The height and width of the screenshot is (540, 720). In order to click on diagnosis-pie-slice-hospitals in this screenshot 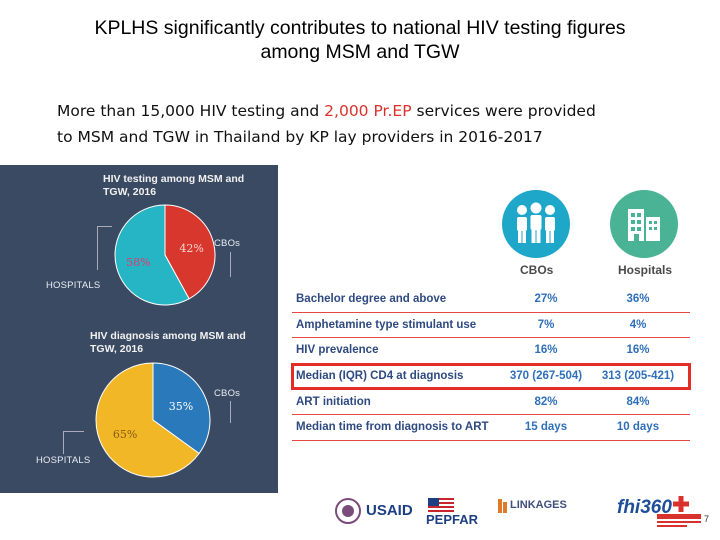, I will do `click(147, 420)`.